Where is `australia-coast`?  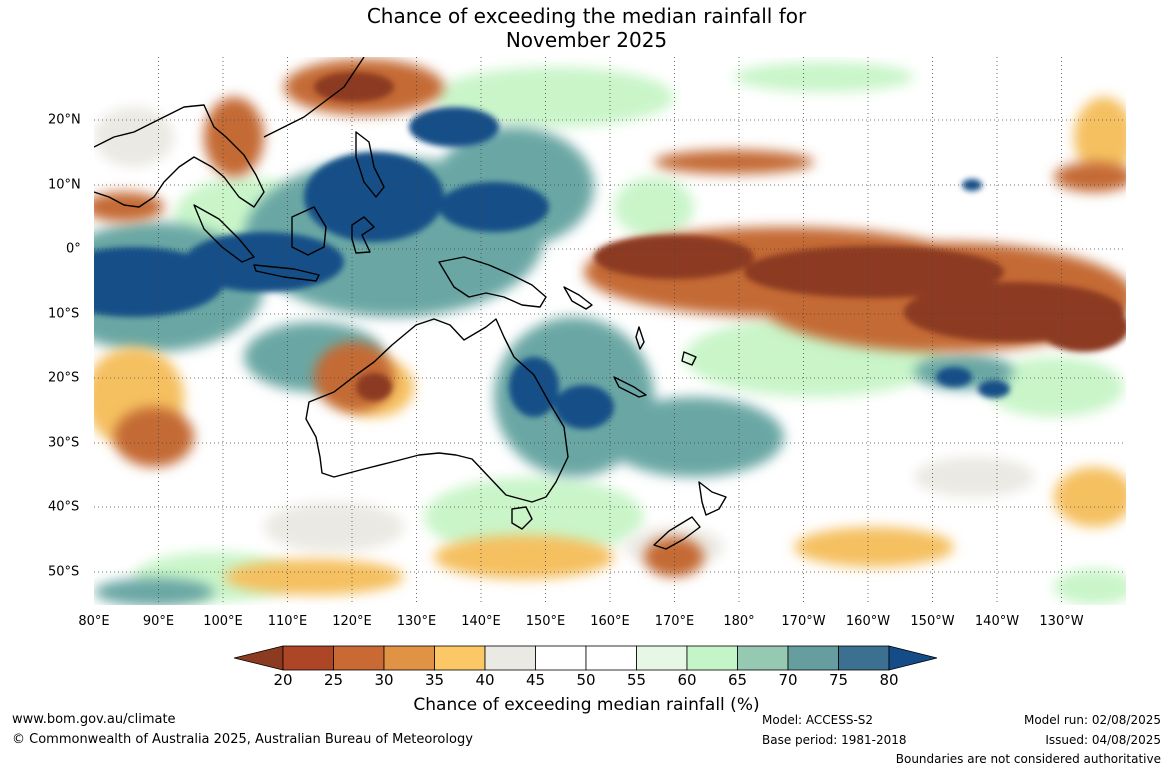 australia-coast is located at coordinates (437, 410).